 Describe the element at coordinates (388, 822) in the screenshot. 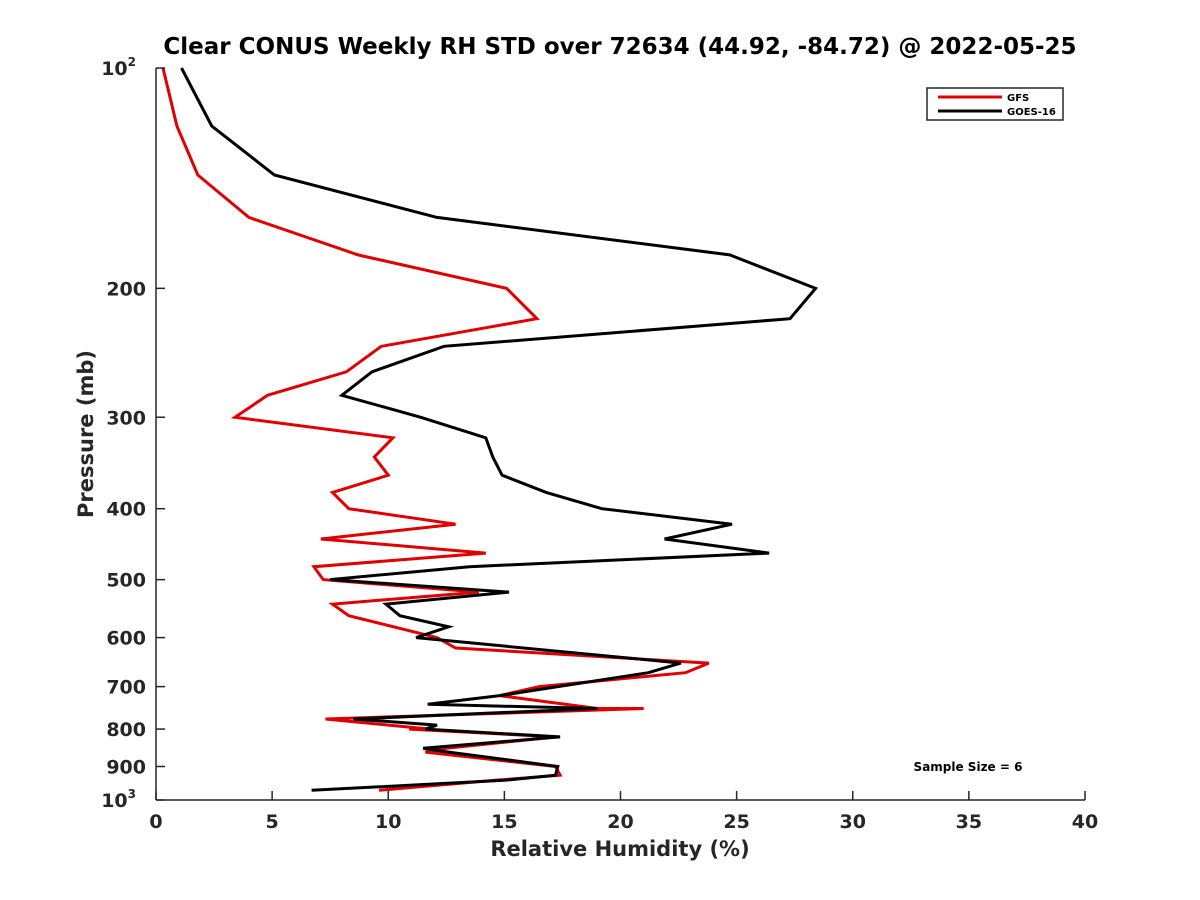

I see `x-tick-label: 10` at that location.